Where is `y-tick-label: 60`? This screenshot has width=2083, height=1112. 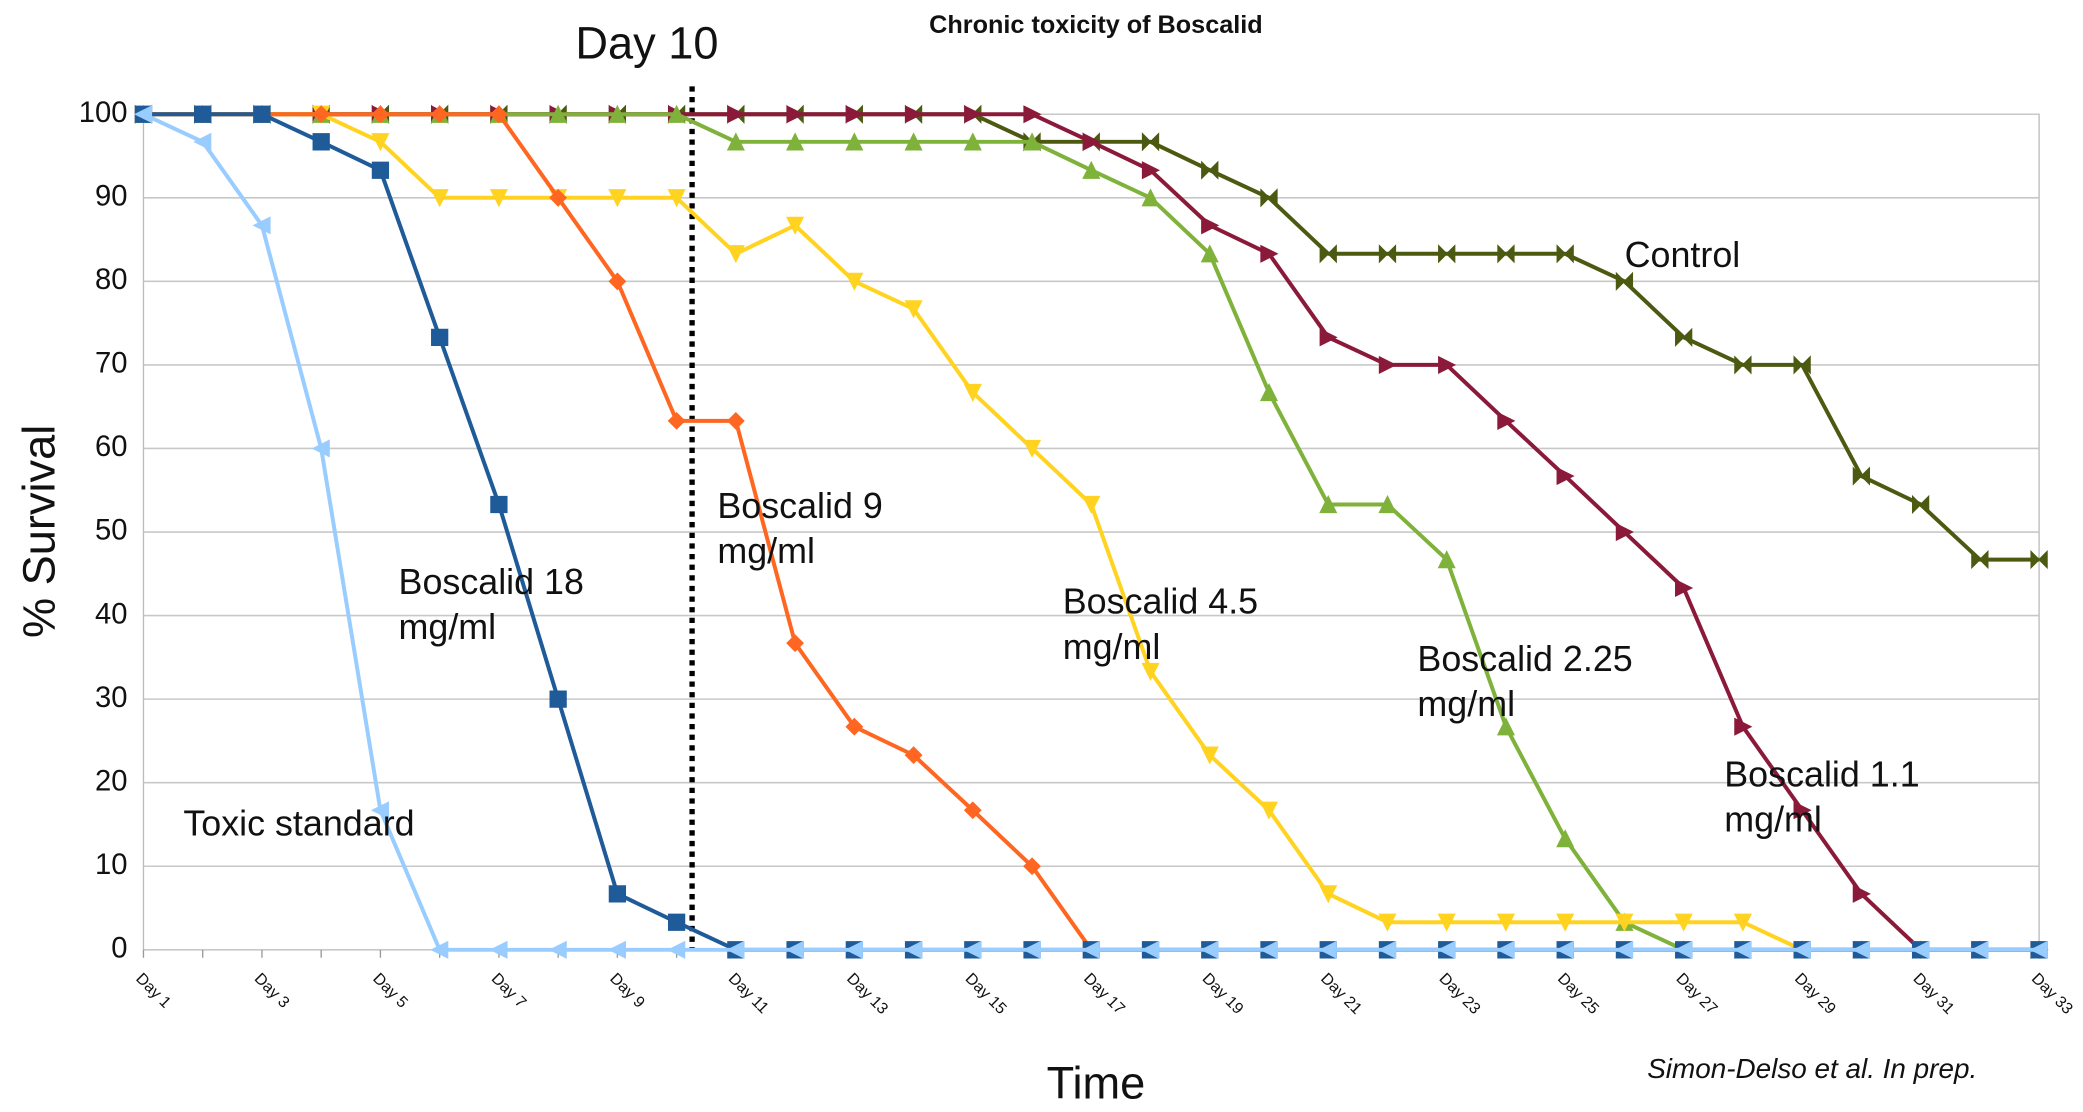
y-tick-label: 60 is located at coordinates (111, 447).